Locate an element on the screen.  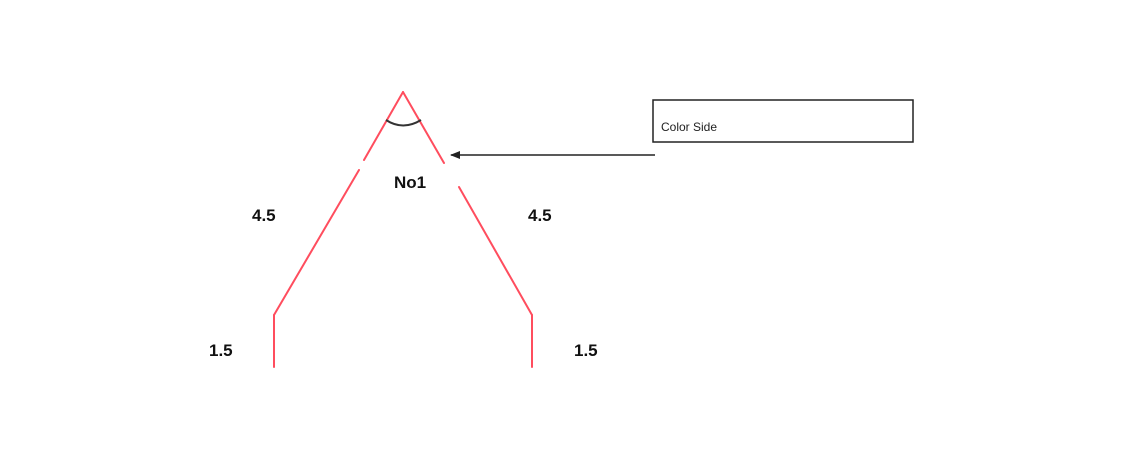
left-upper-length-label: 4.5 is located at coordinates (264, 215).